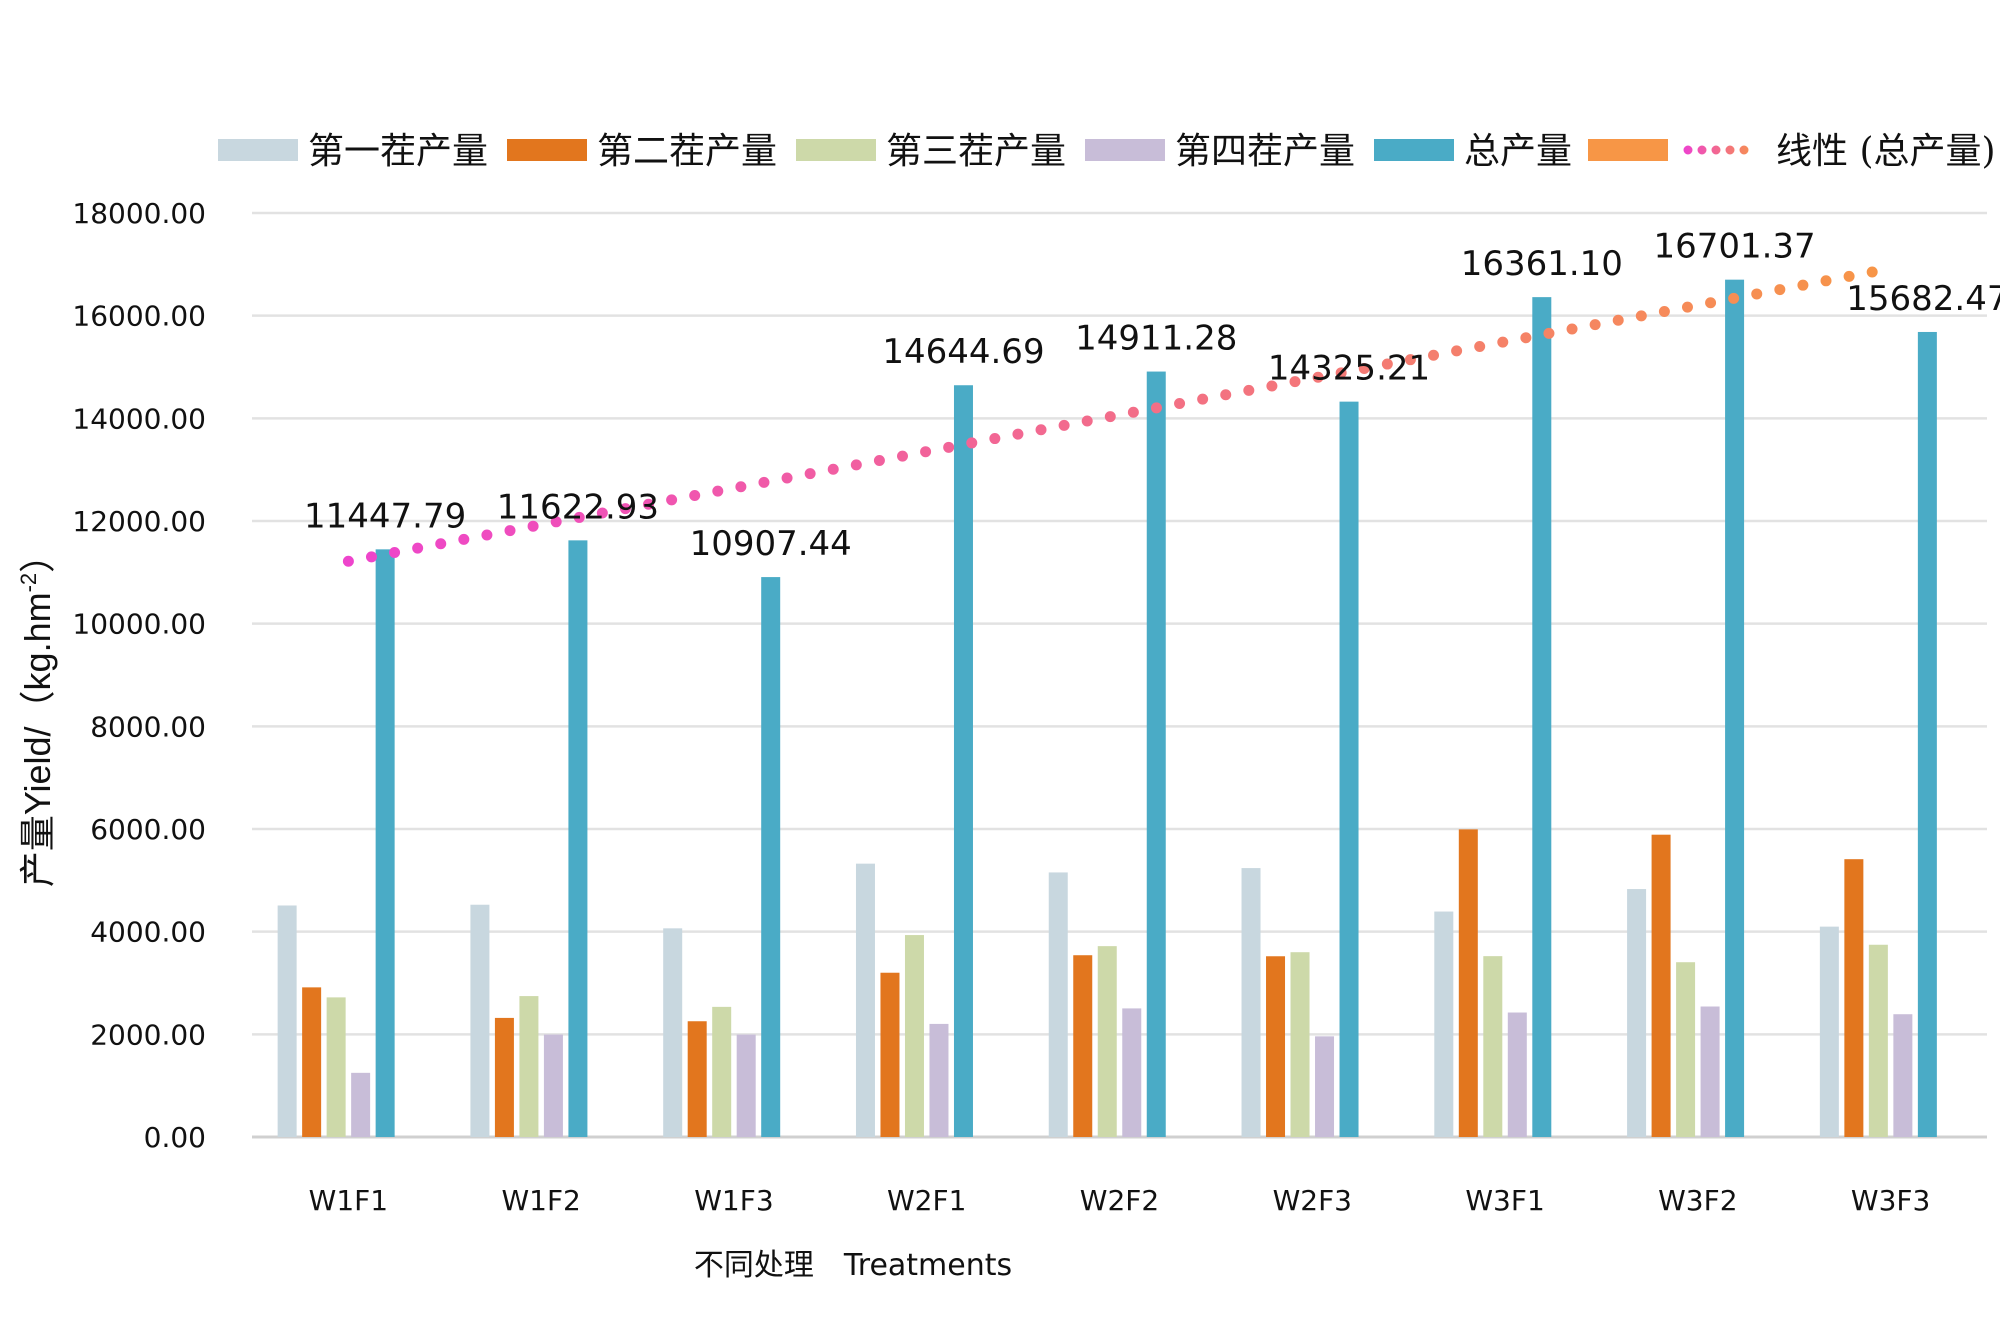 This screenshot has height=1339, width=2000. Describe the element at coordinates (1156, 754) in the screenshot. I see `bar-series-5-w2f2` at that location.